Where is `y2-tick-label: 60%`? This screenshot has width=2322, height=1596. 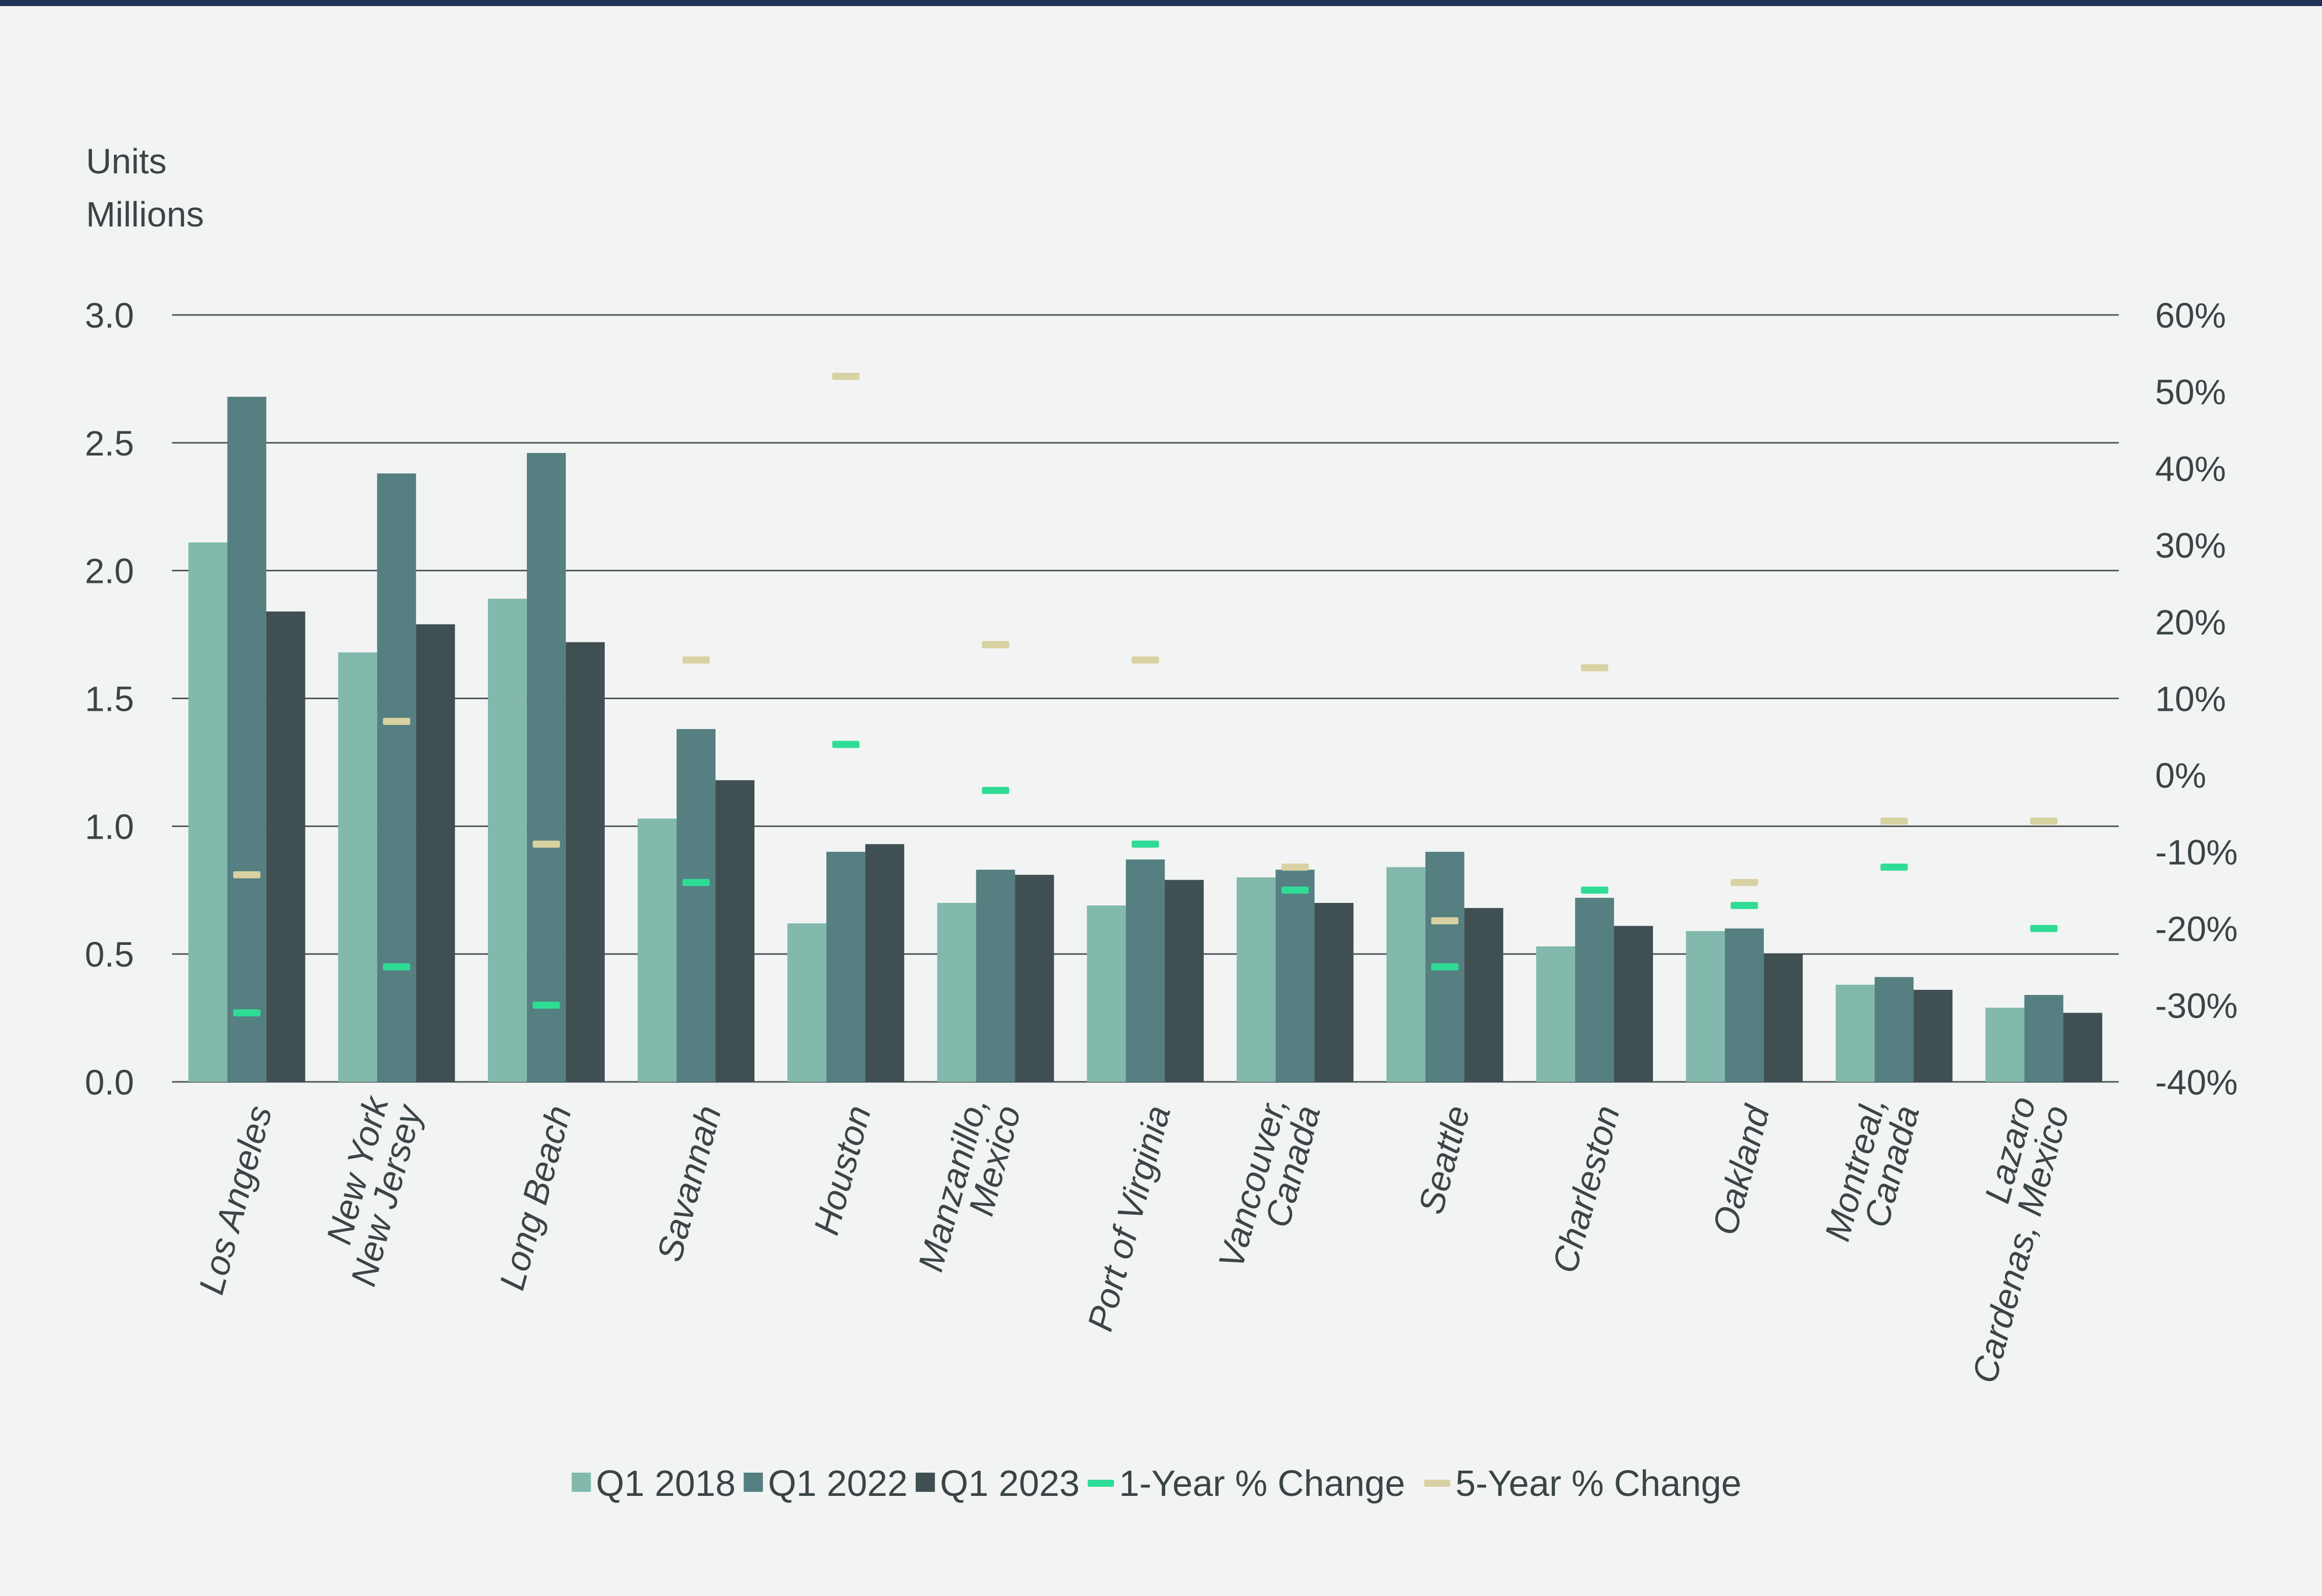 y2-tick-label: 60% is located at coordinates (2190, 315).